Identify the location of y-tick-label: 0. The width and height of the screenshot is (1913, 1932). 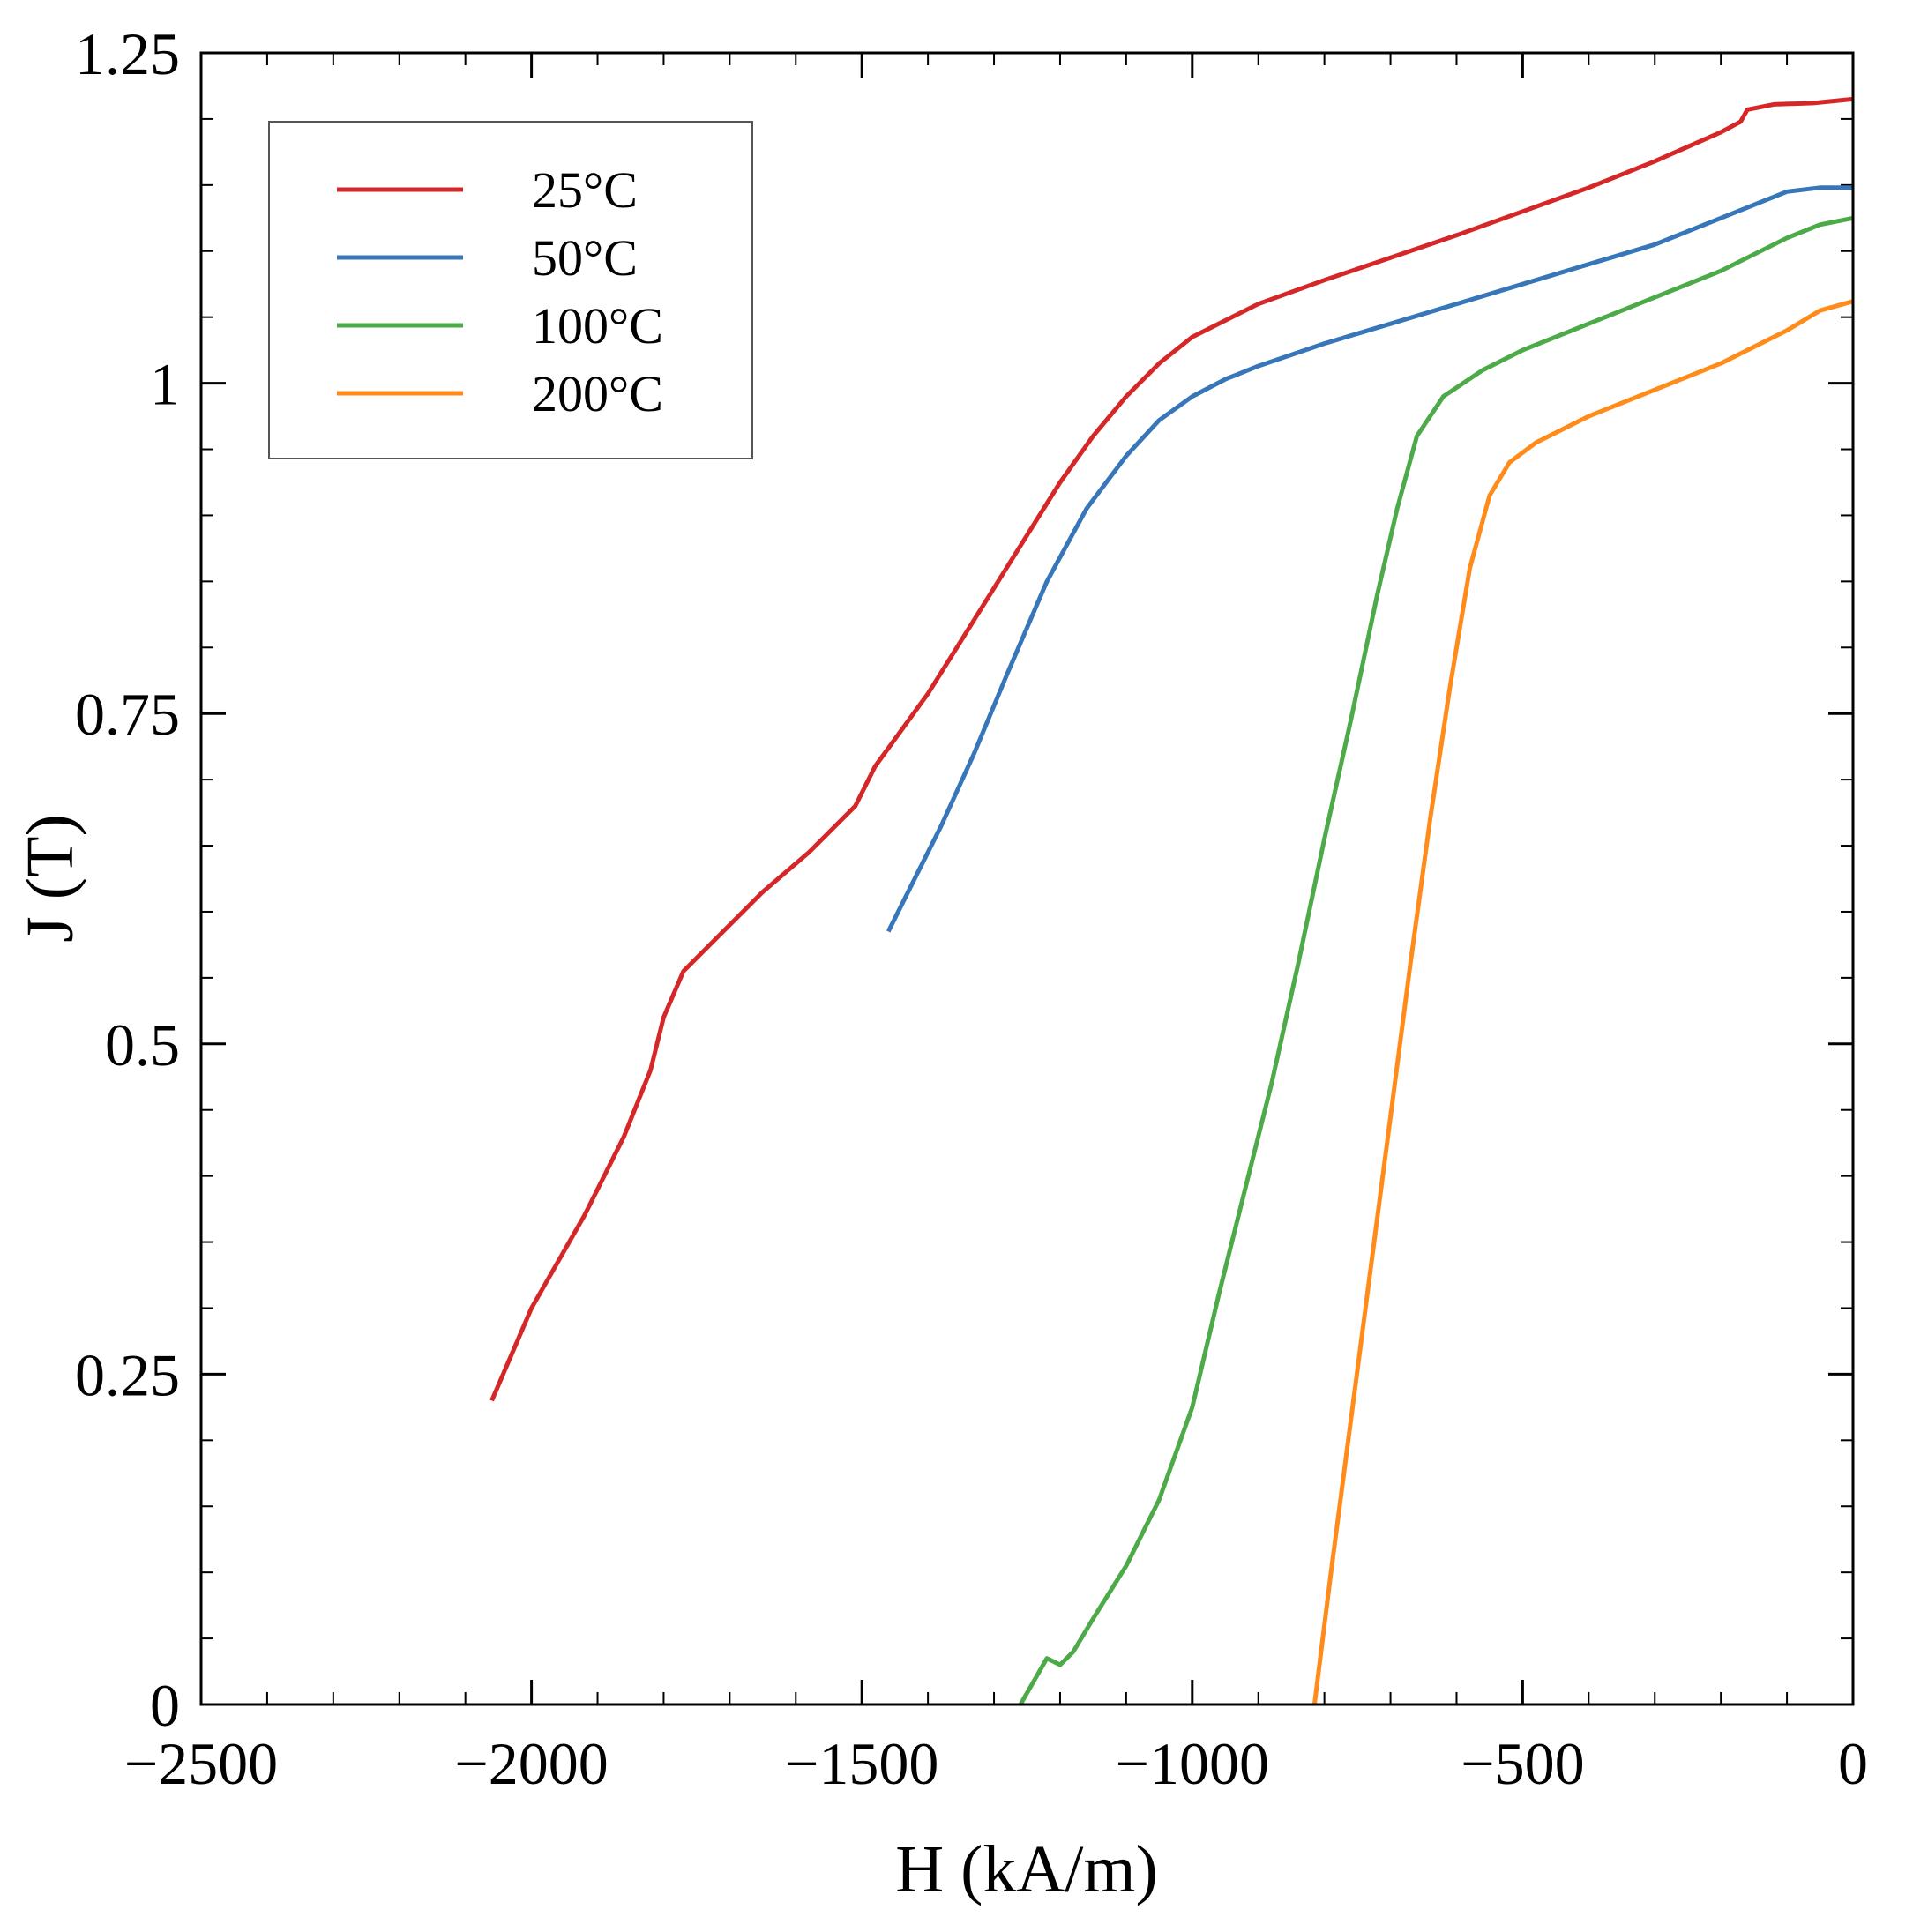
(165, 1705).